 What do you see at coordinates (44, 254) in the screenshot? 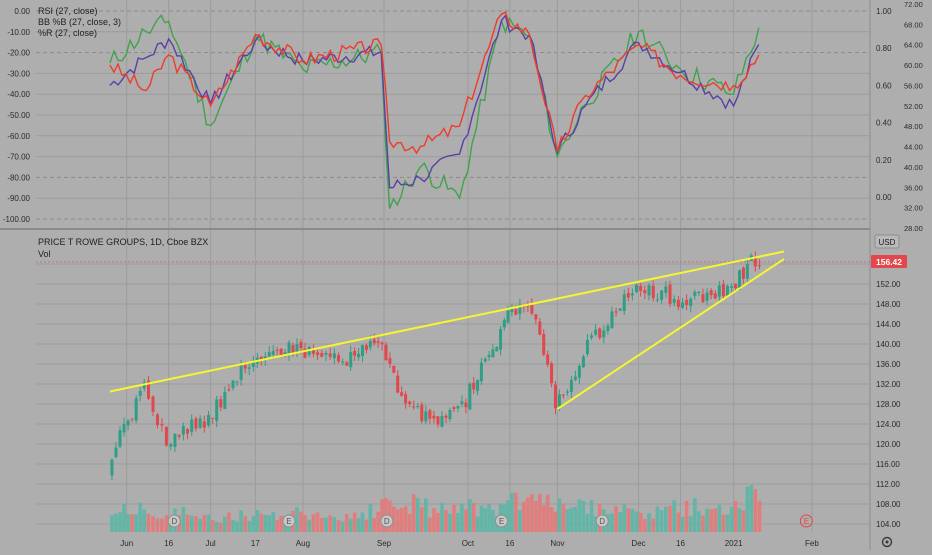
I see `volume-label: Vol` at bounding box center [44, 254].